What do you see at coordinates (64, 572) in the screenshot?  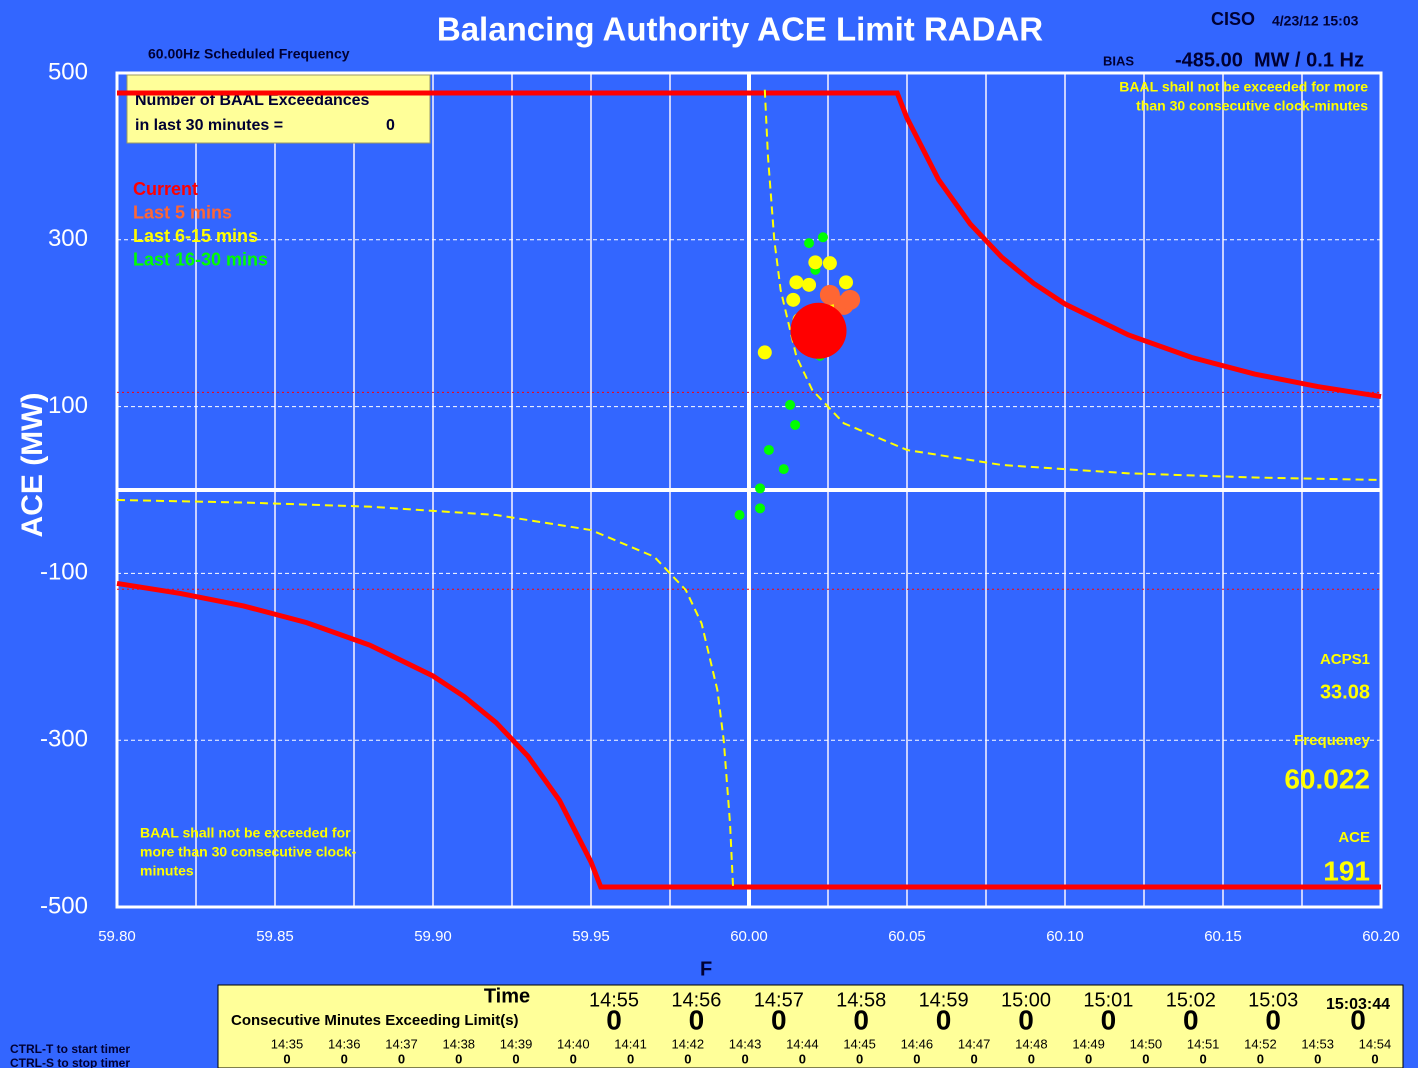 I see `y-tick-label: -100` at bounding box center [64, 572].